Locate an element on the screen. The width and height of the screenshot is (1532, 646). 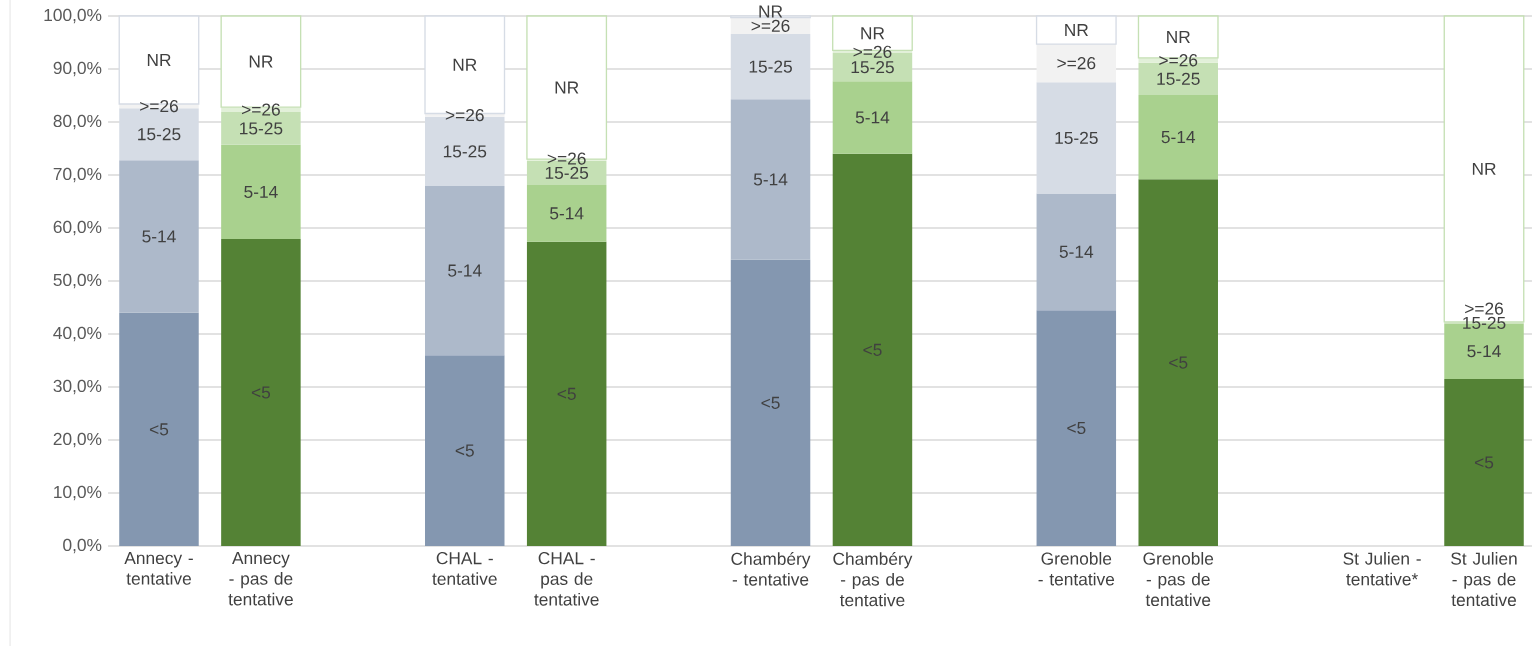
y-tick-label: 70,0% is located at coordinates (77, 175).